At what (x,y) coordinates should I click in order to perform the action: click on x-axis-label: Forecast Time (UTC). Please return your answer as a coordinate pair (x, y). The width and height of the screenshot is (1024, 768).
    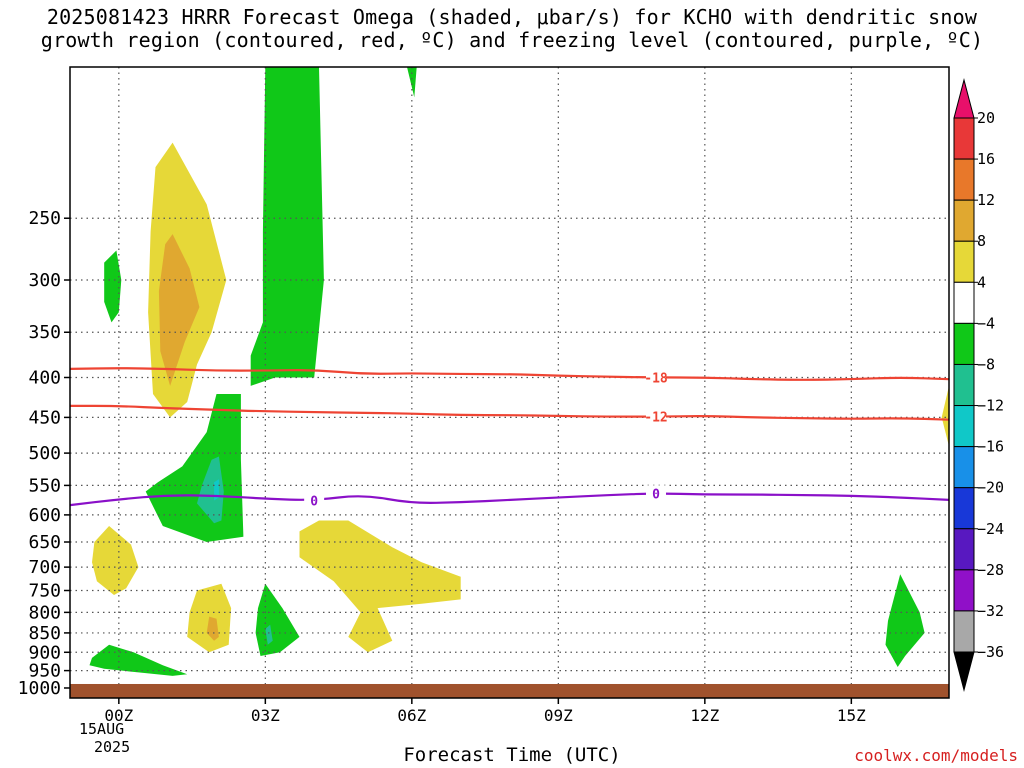
    Looking at the image, I should click on (512, 755).